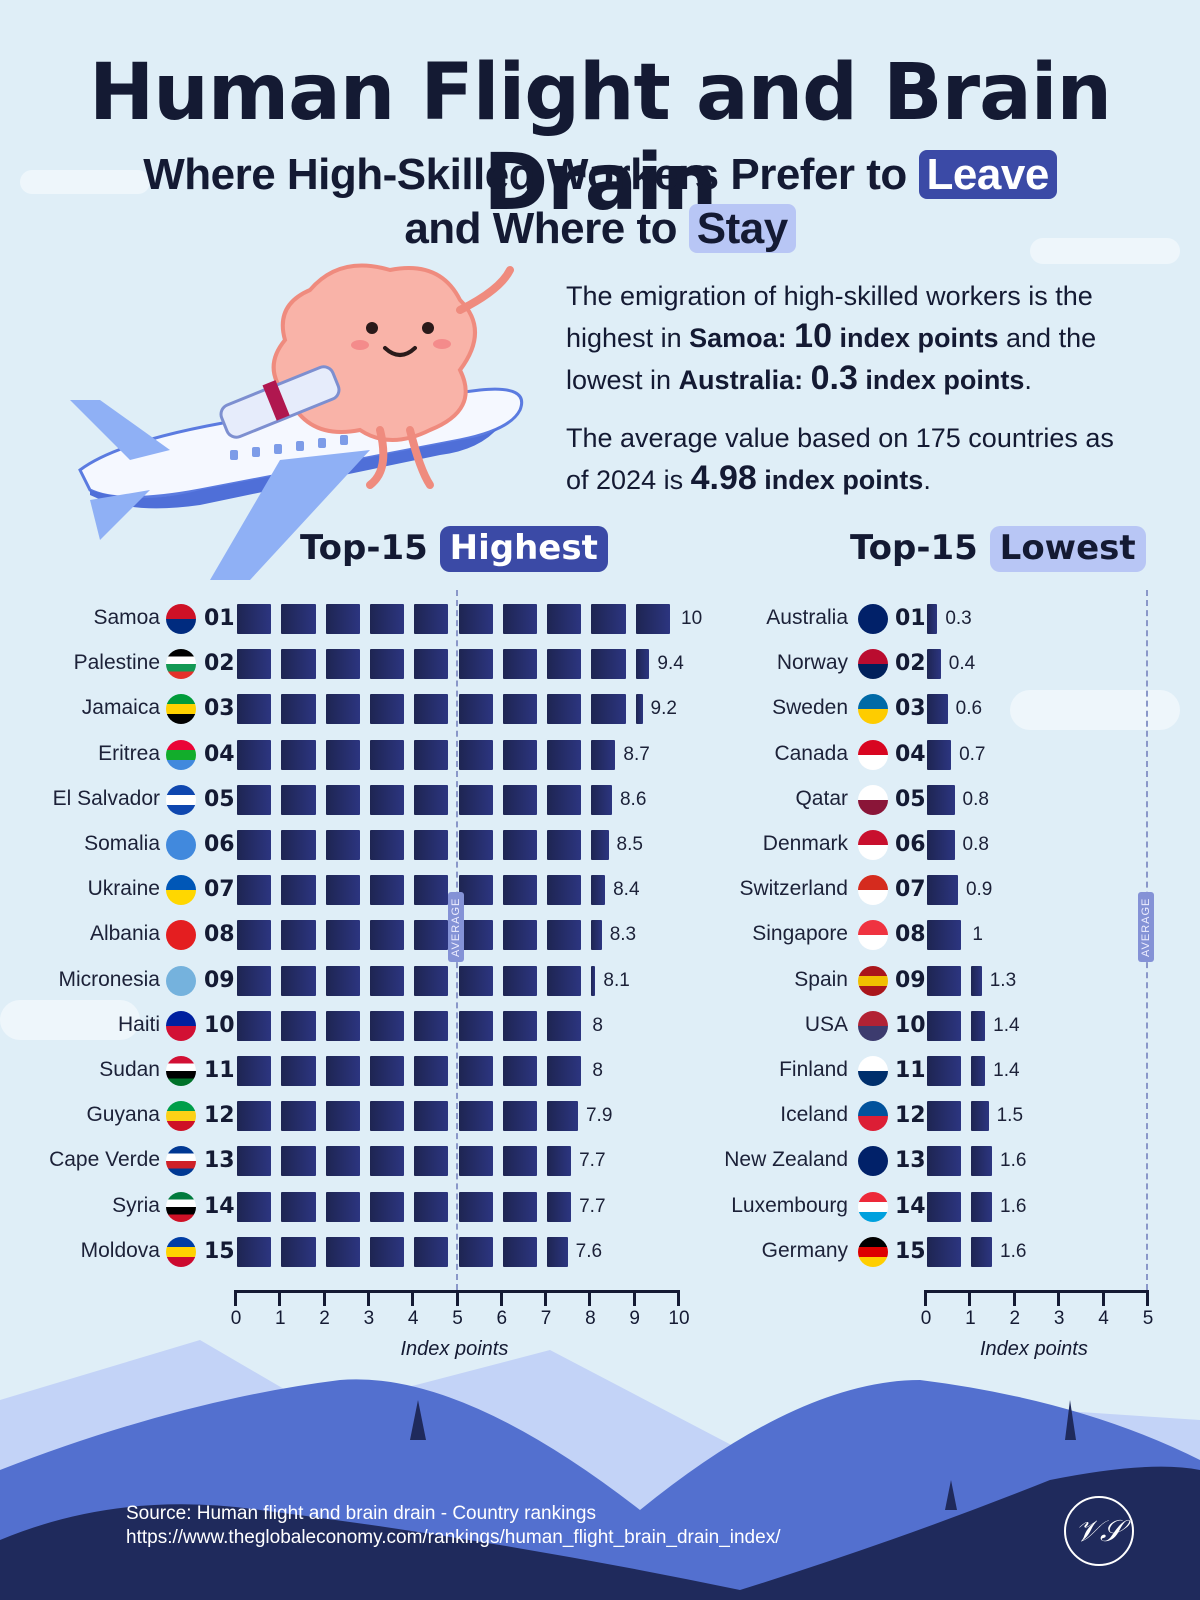 The image size is (1200, 1600). What do you see at coordinates (181, 1071) in the screenshot?
I see `flag-icon-sudan` at bounding box center [181, 1071].